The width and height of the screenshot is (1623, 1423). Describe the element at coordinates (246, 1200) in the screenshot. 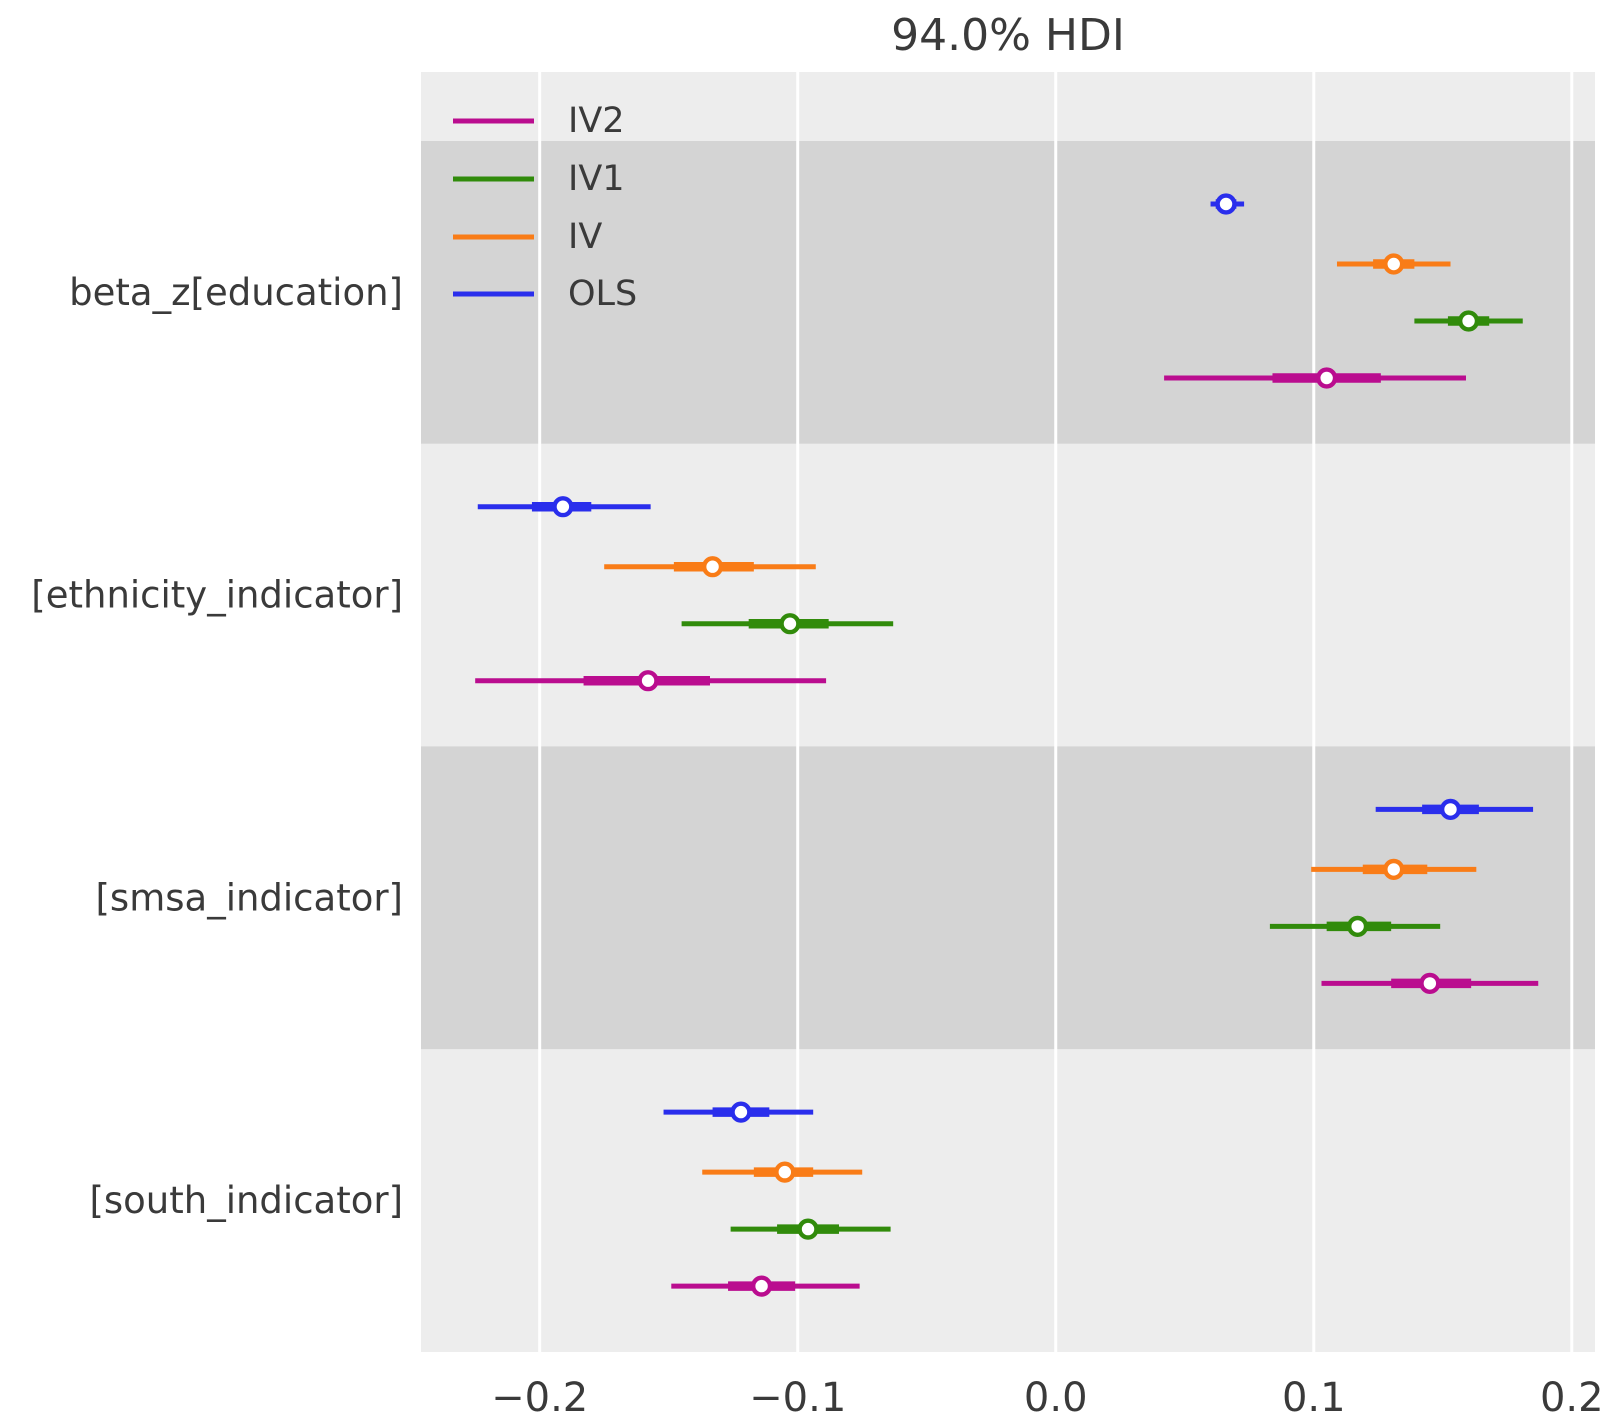

I see `y-axis-label: [south_indicator]` at that location.